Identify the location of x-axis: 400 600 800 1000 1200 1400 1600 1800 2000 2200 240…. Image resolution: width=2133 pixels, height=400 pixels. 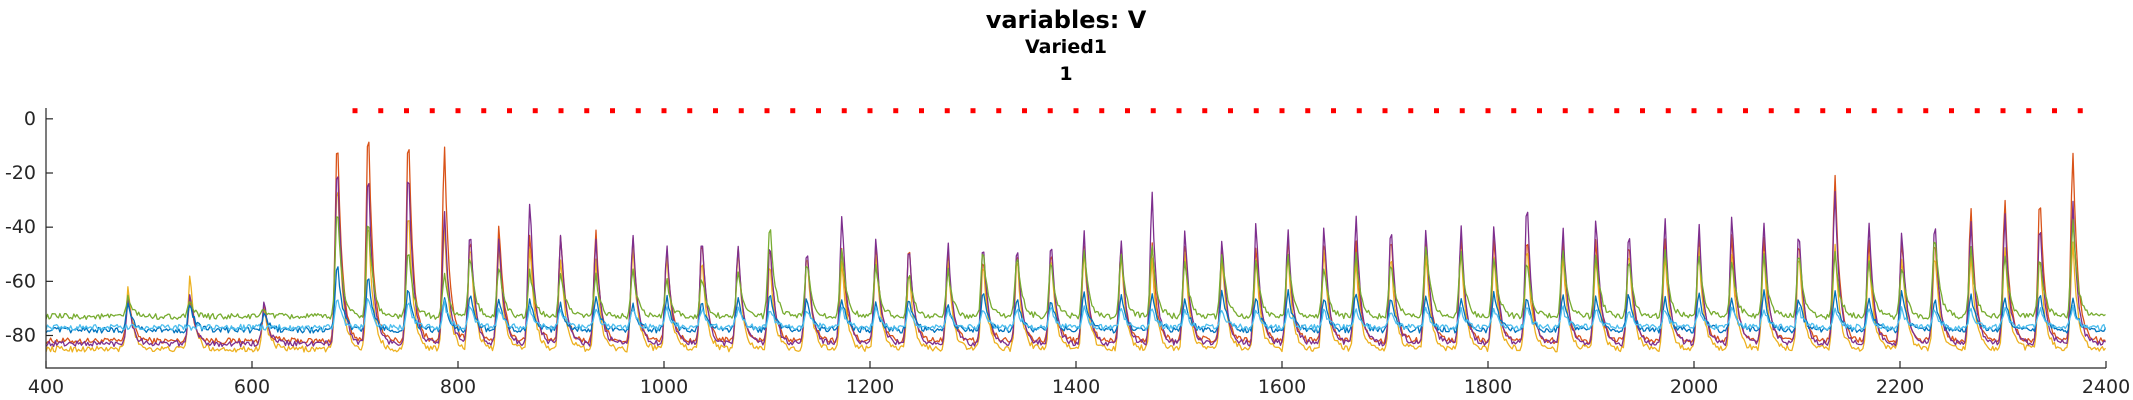
(1079, 379).